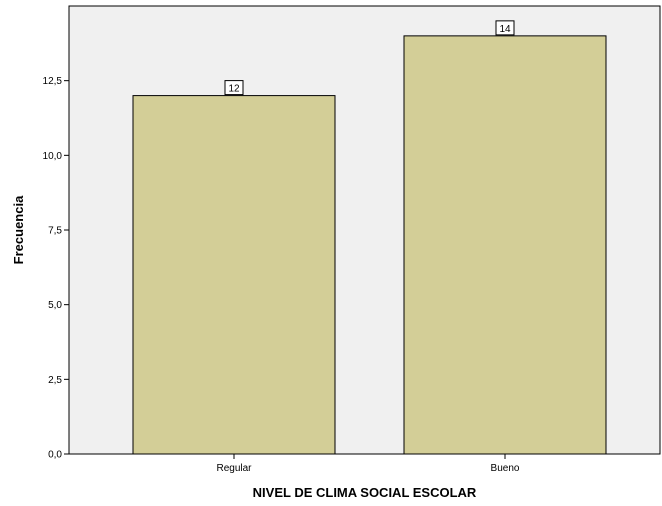 The image size is (662, 506). Describe the element at coordinates (55, 455) in the screenshot. I see `y-tick-label: 0,0` at that location.